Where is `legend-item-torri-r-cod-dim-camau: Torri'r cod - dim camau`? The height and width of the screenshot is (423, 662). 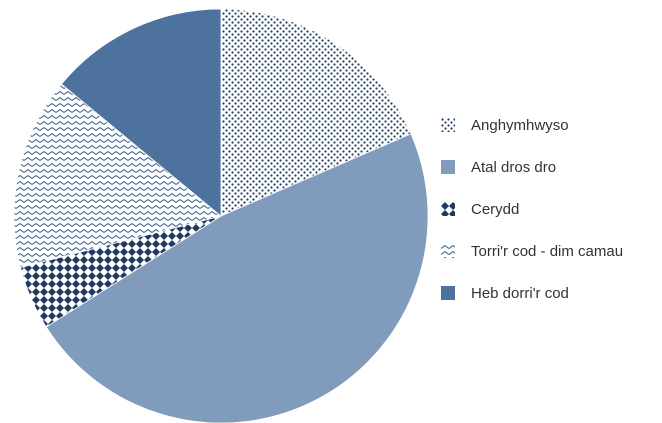
legend-item-torri-r-cod-dim-camau: Torri'r cod - dim camau is located at coordinates (532, 251).